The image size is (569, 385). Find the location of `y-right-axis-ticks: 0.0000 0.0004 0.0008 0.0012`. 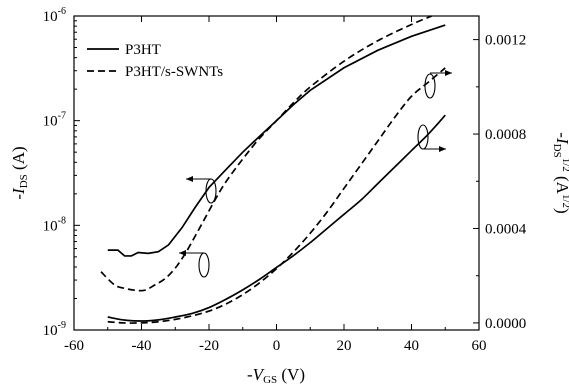

y-right-axis-ticks: 0.0000 0.0004 0.0008 0.0012 is located at coordinates (500, 182).